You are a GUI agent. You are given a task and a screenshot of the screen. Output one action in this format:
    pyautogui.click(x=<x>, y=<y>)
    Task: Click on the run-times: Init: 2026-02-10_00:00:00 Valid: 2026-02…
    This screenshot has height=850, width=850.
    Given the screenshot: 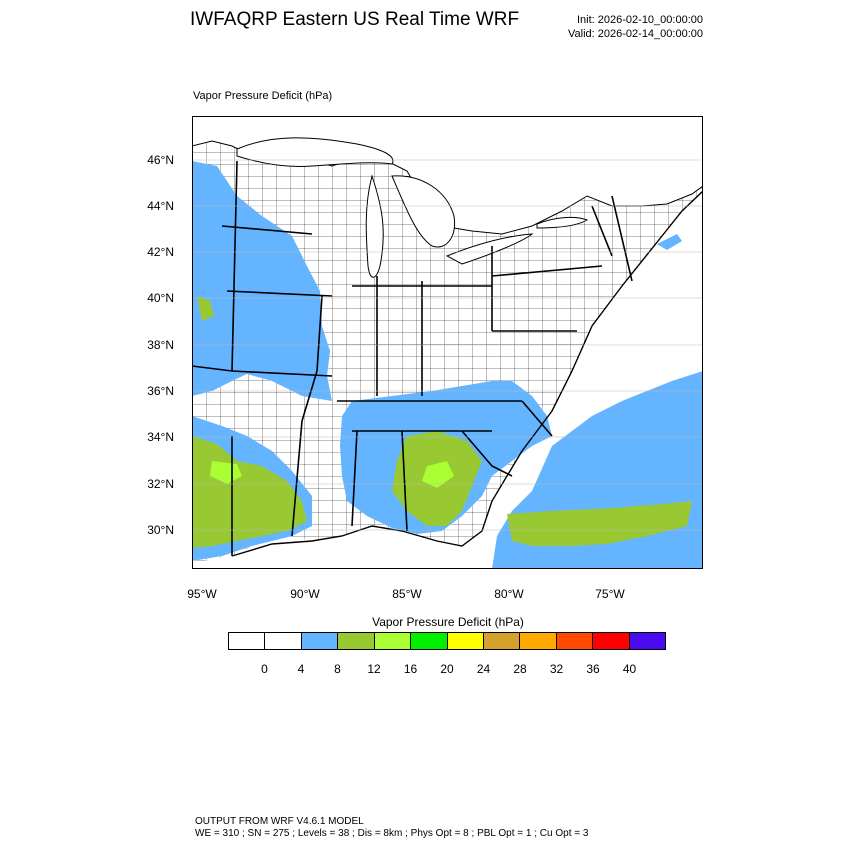 What is the action you would take?
    pyautogui.click(x=635, y=27)
    